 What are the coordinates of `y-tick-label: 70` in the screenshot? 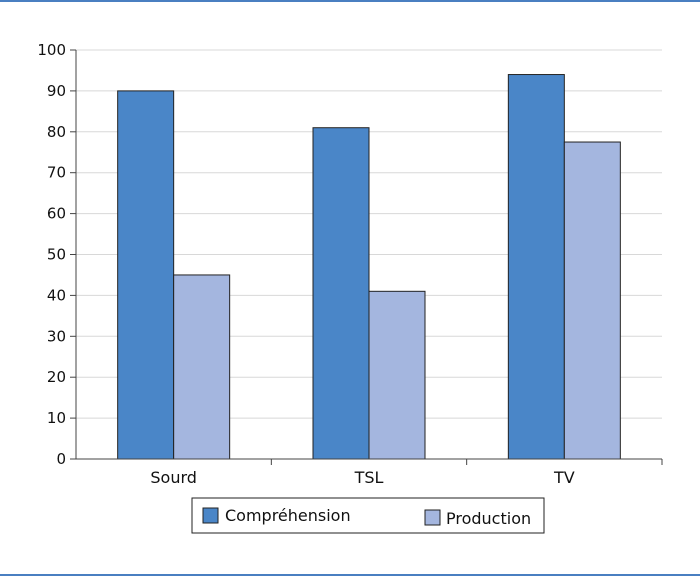 It's located at (56, 173).